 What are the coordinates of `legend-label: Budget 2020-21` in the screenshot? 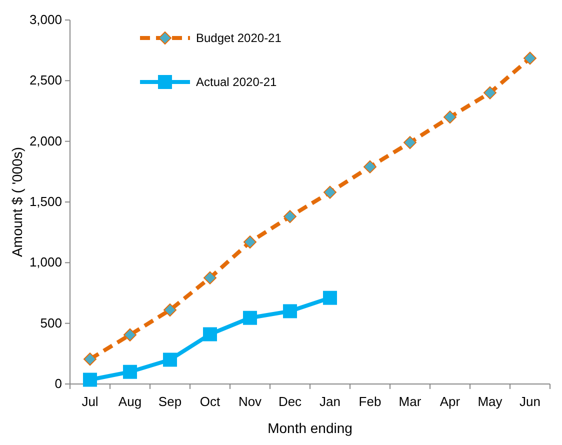 It's located at (239, 38).